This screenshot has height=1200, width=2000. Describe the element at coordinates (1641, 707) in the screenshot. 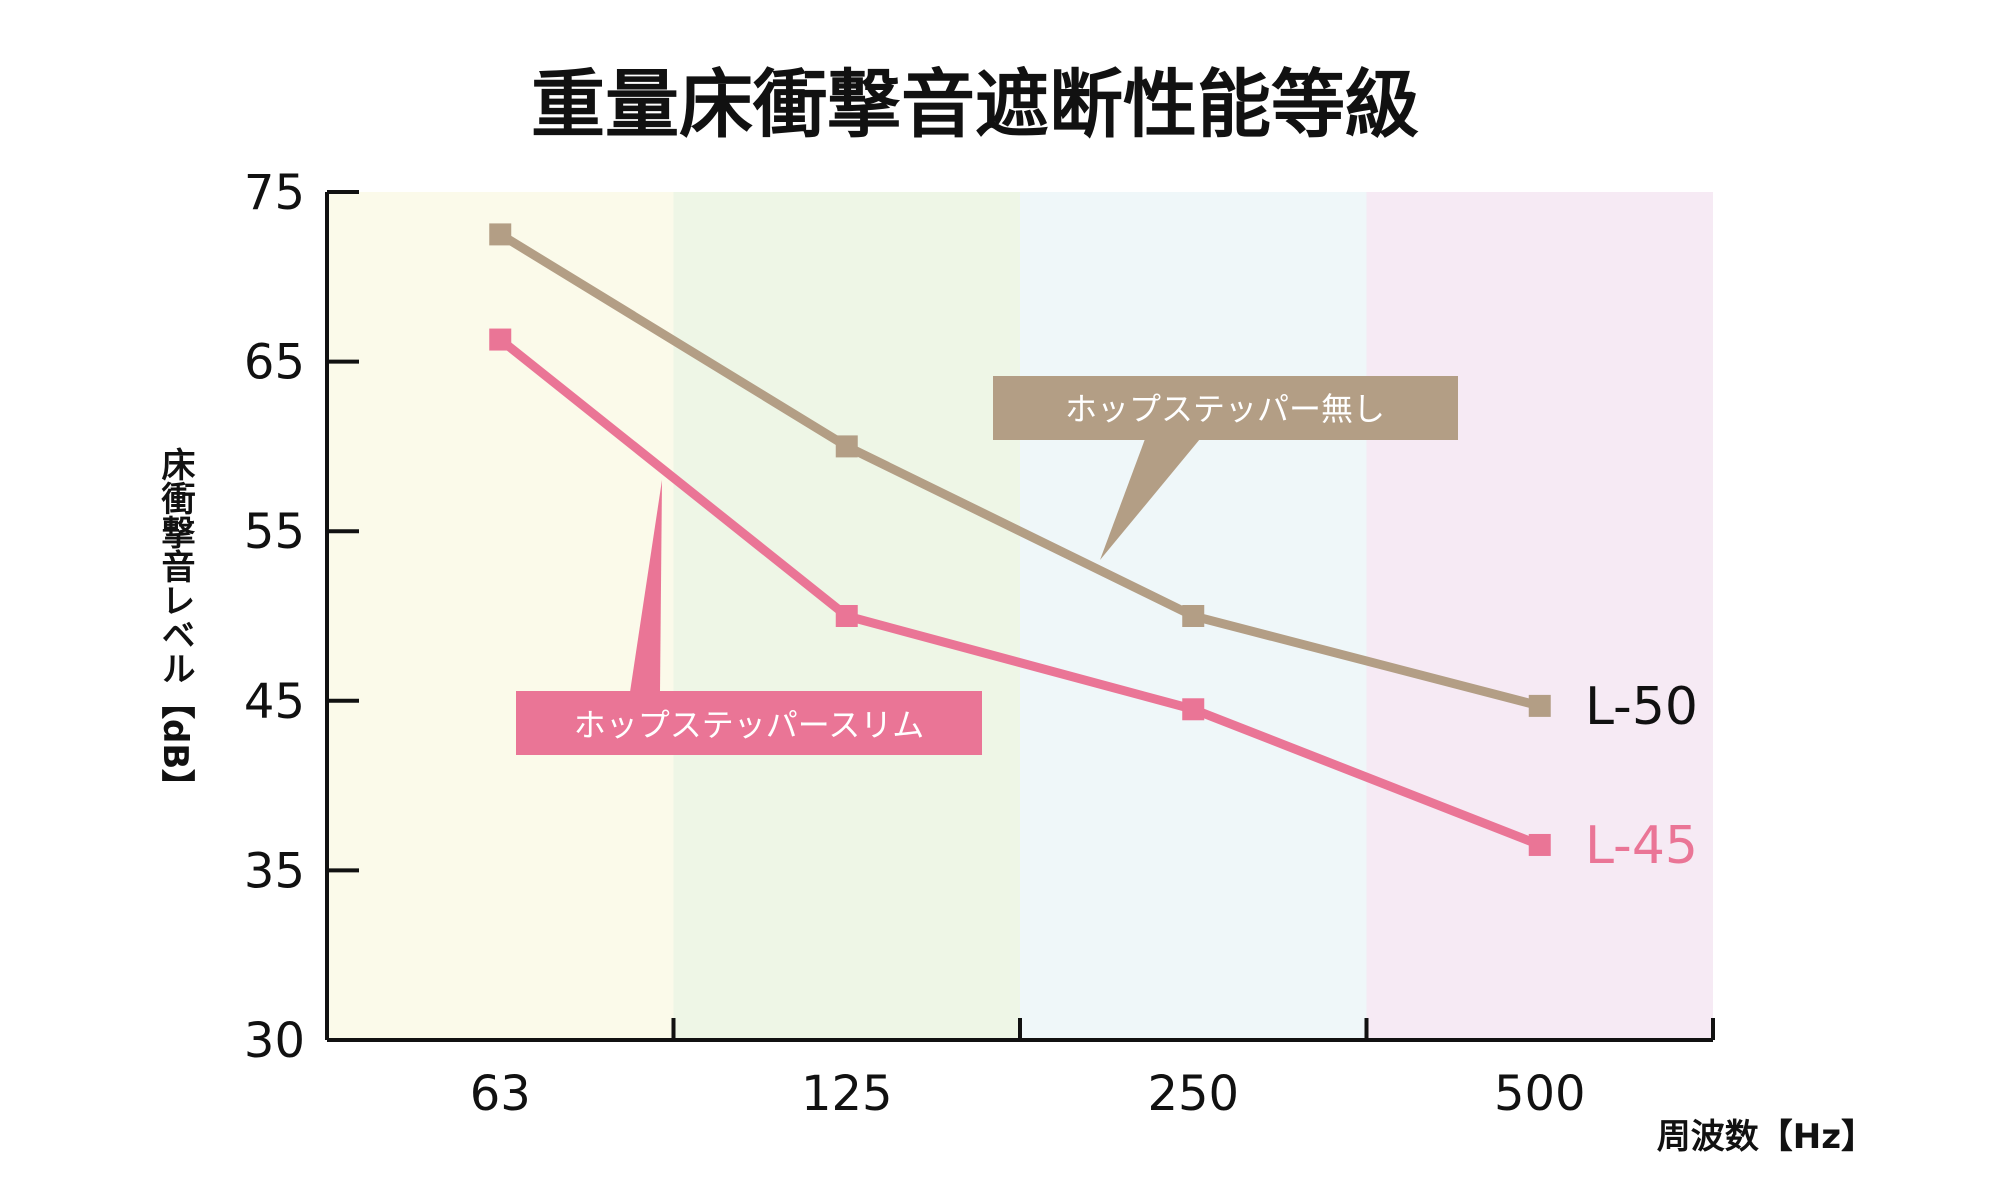

I see `end-label-without: L-50` at that location.